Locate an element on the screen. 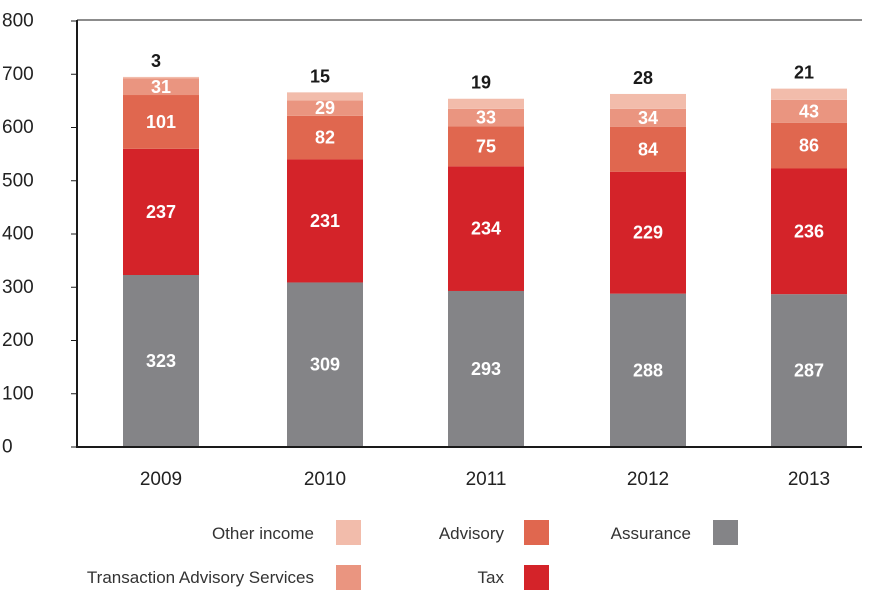  bar-segment-advisory-2013 is located at coordinates (809, 145).